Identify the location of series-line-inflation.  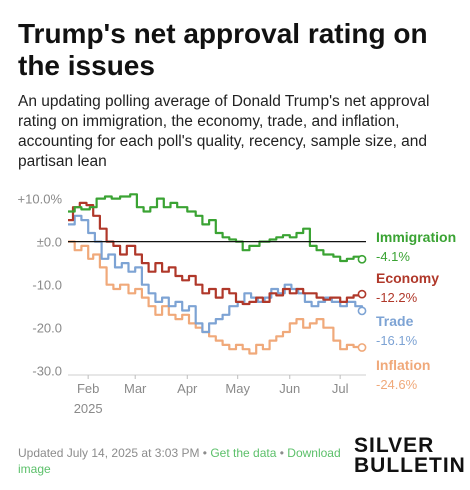
(216, 297).